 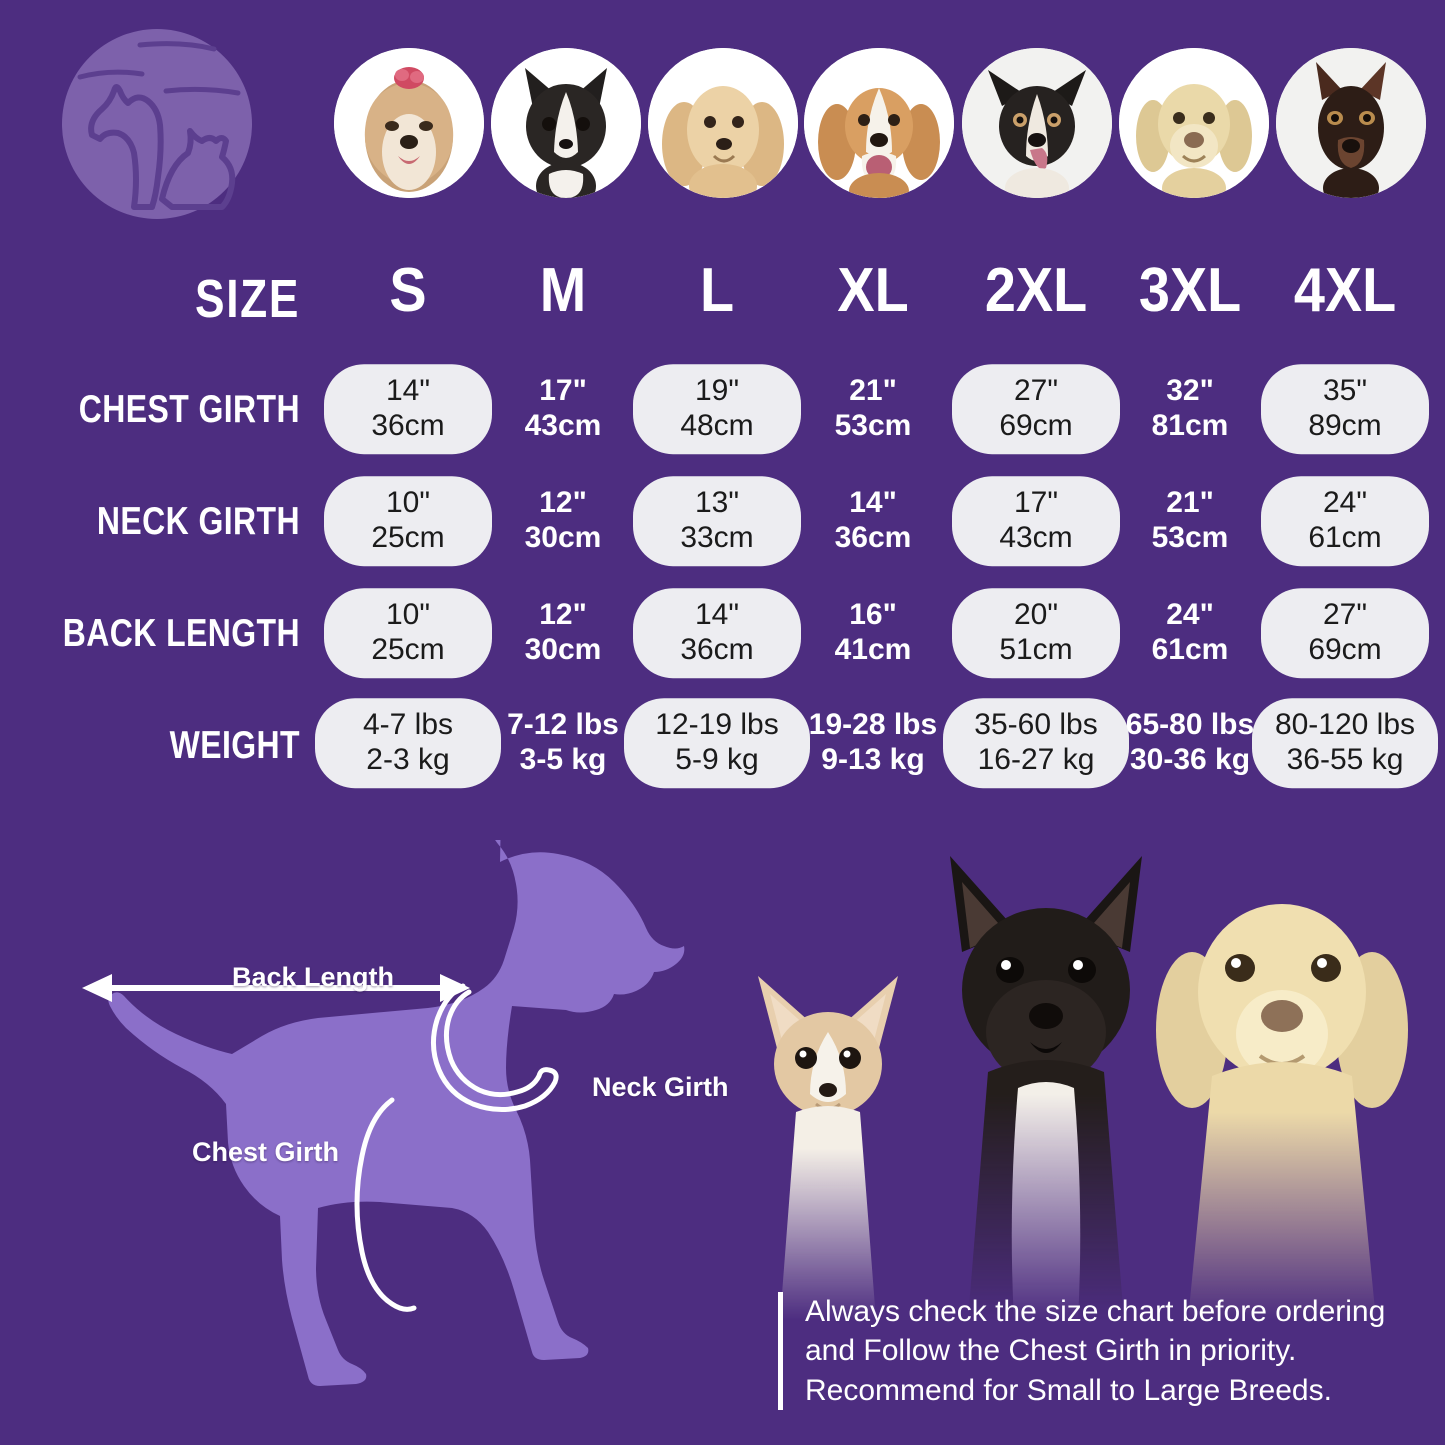 What do you see at coordinates (717, 290) in the screenshot?
I see `column-header-l: L` at bounding box center [717, 290].